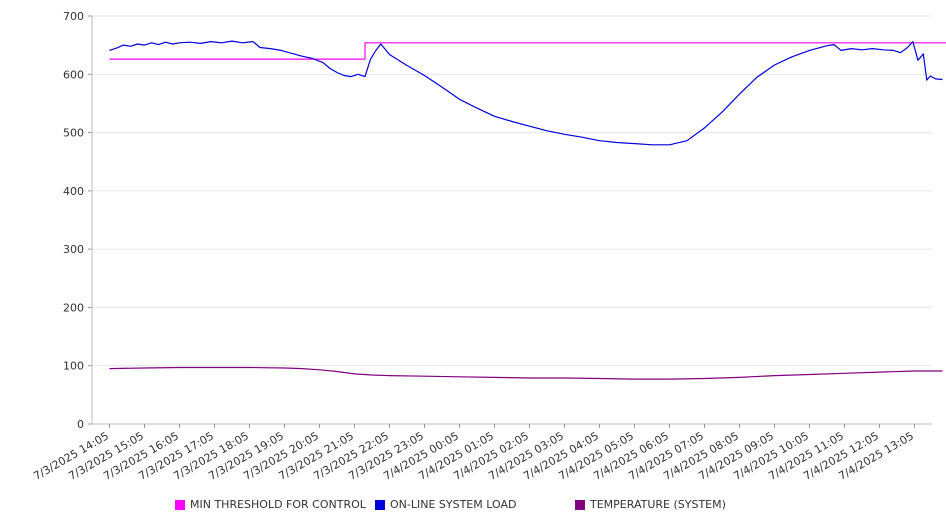 The height and width of the screenshot is (526, 946). What do you see at coordinates (278, 504) in the screenshot?
I see `legend-label-min-threshold: MIN THRESHOLD FOR CONTROL` at bounding box center [278, 504].